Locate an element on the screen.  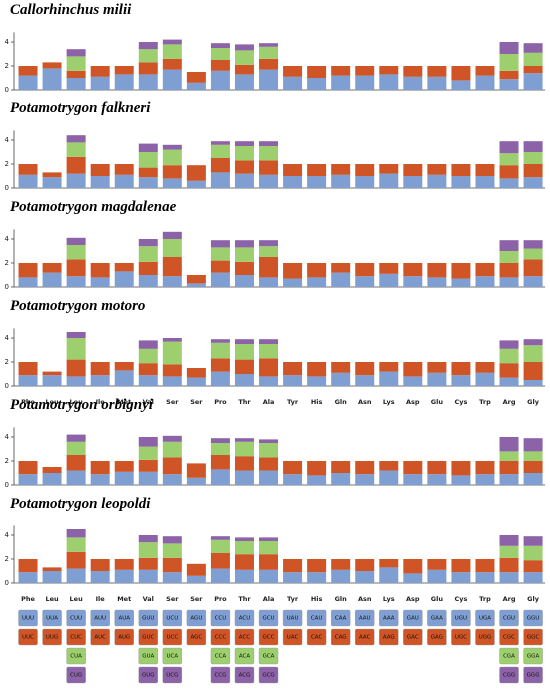
x-tick-label: Lys is located at coordinates (389, 402).